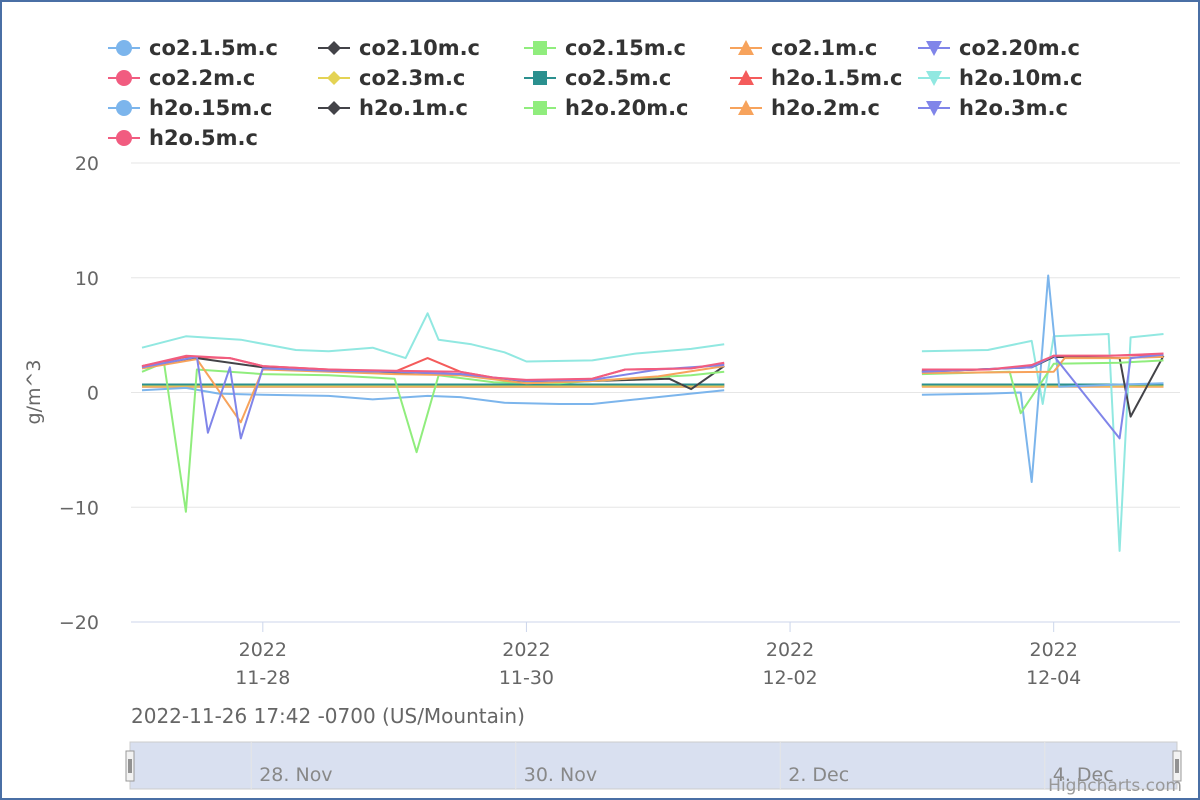  What do you see at coordinates (295, 775) in the screenshot?
I see `navigator-label: 28. Nov` at bounding box center [295, 775].